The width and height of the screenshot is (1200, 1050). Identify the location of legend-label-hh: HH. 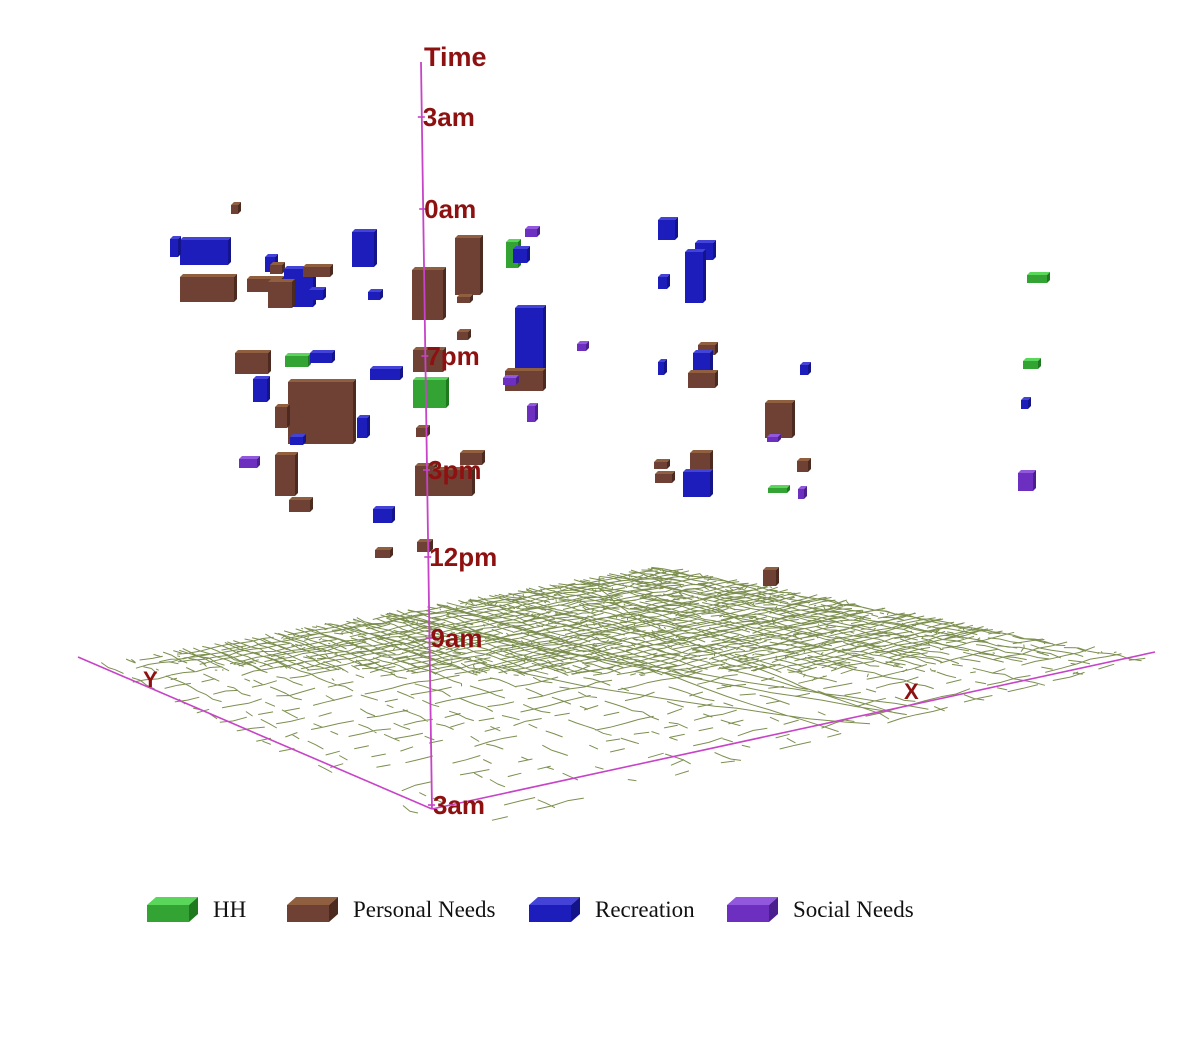
(230, 909).